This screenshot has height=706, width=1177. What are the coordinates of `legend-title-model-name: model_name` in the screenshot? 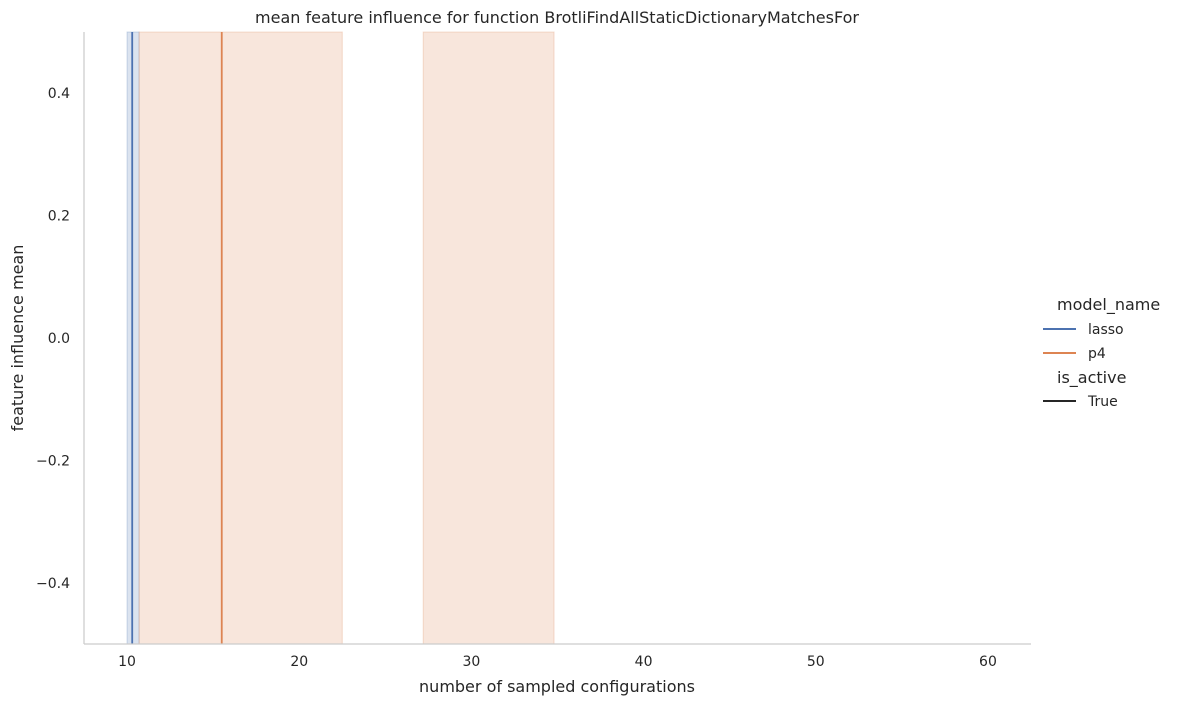 It's located at (1108, 305).